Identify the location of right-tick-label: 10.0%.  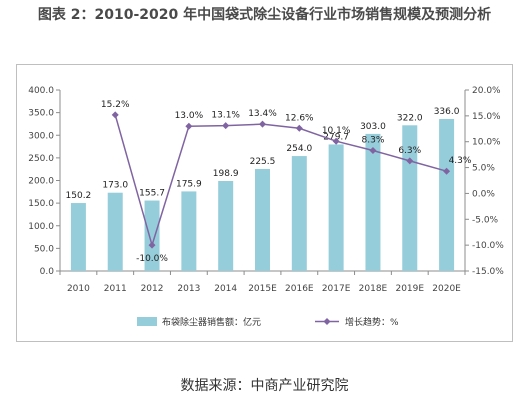
(486, 143).